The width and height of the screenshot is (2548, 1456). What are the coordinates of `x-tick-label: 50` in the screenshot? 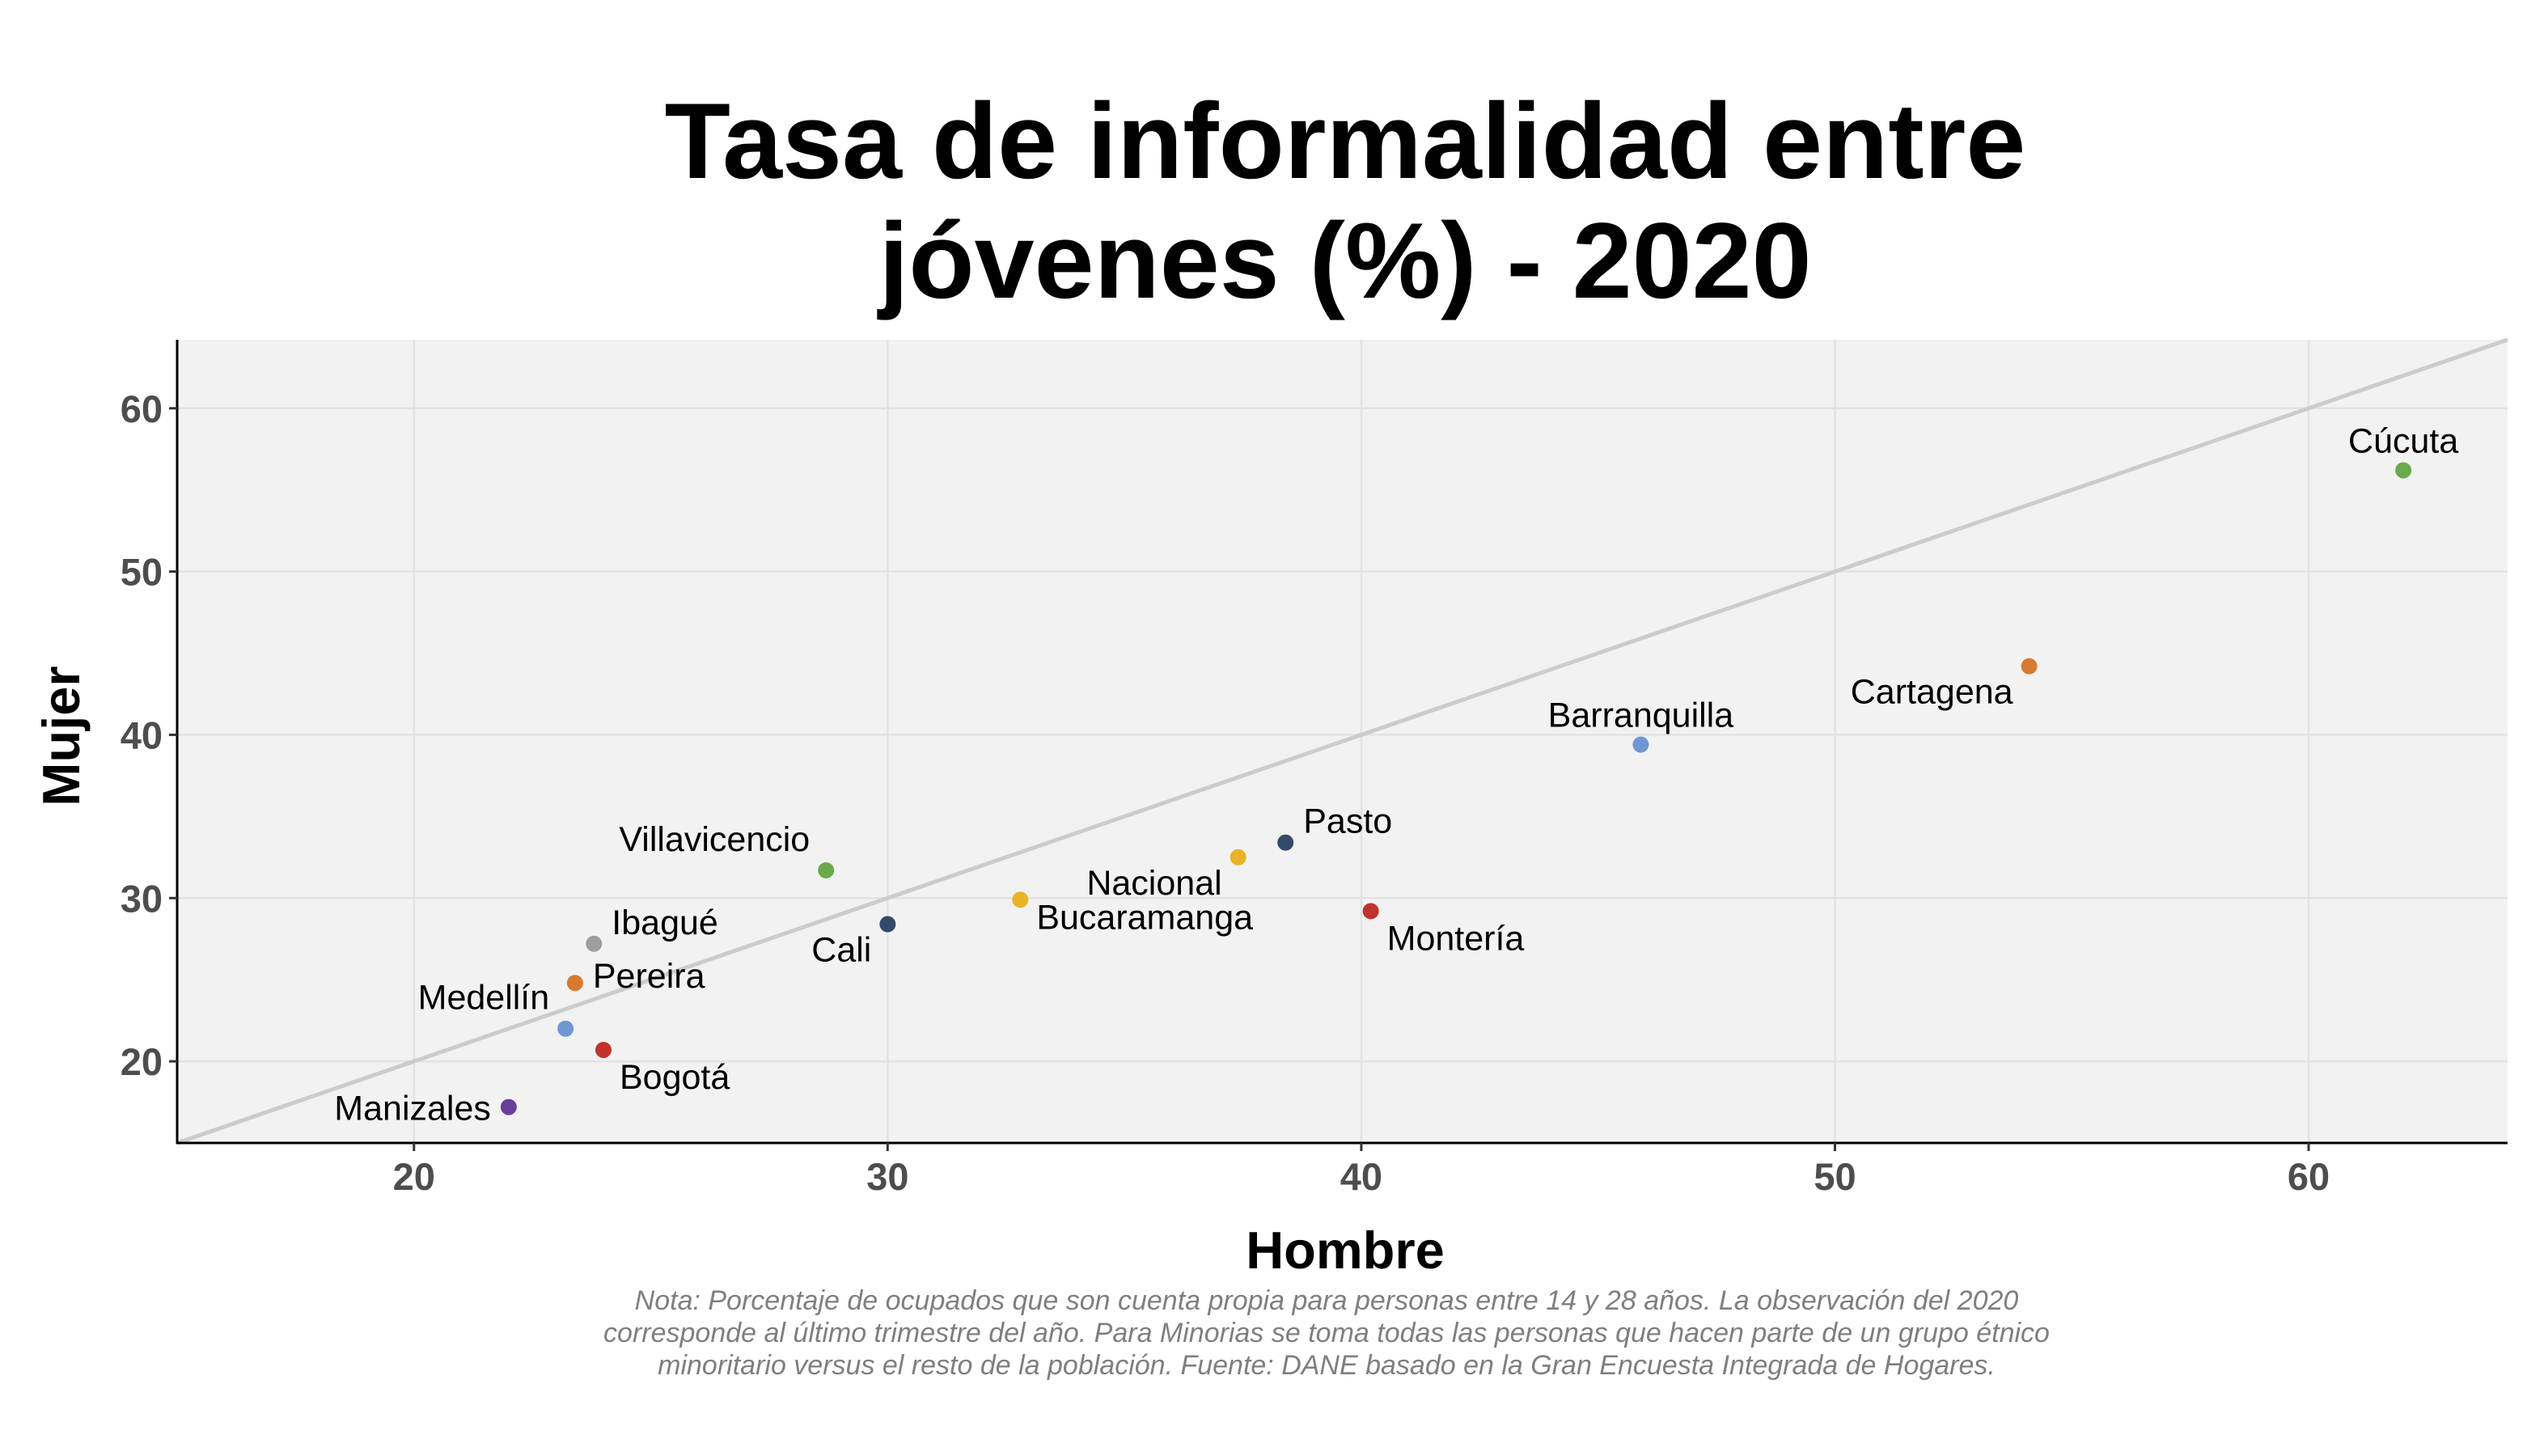 It's located at (1835, 1176).